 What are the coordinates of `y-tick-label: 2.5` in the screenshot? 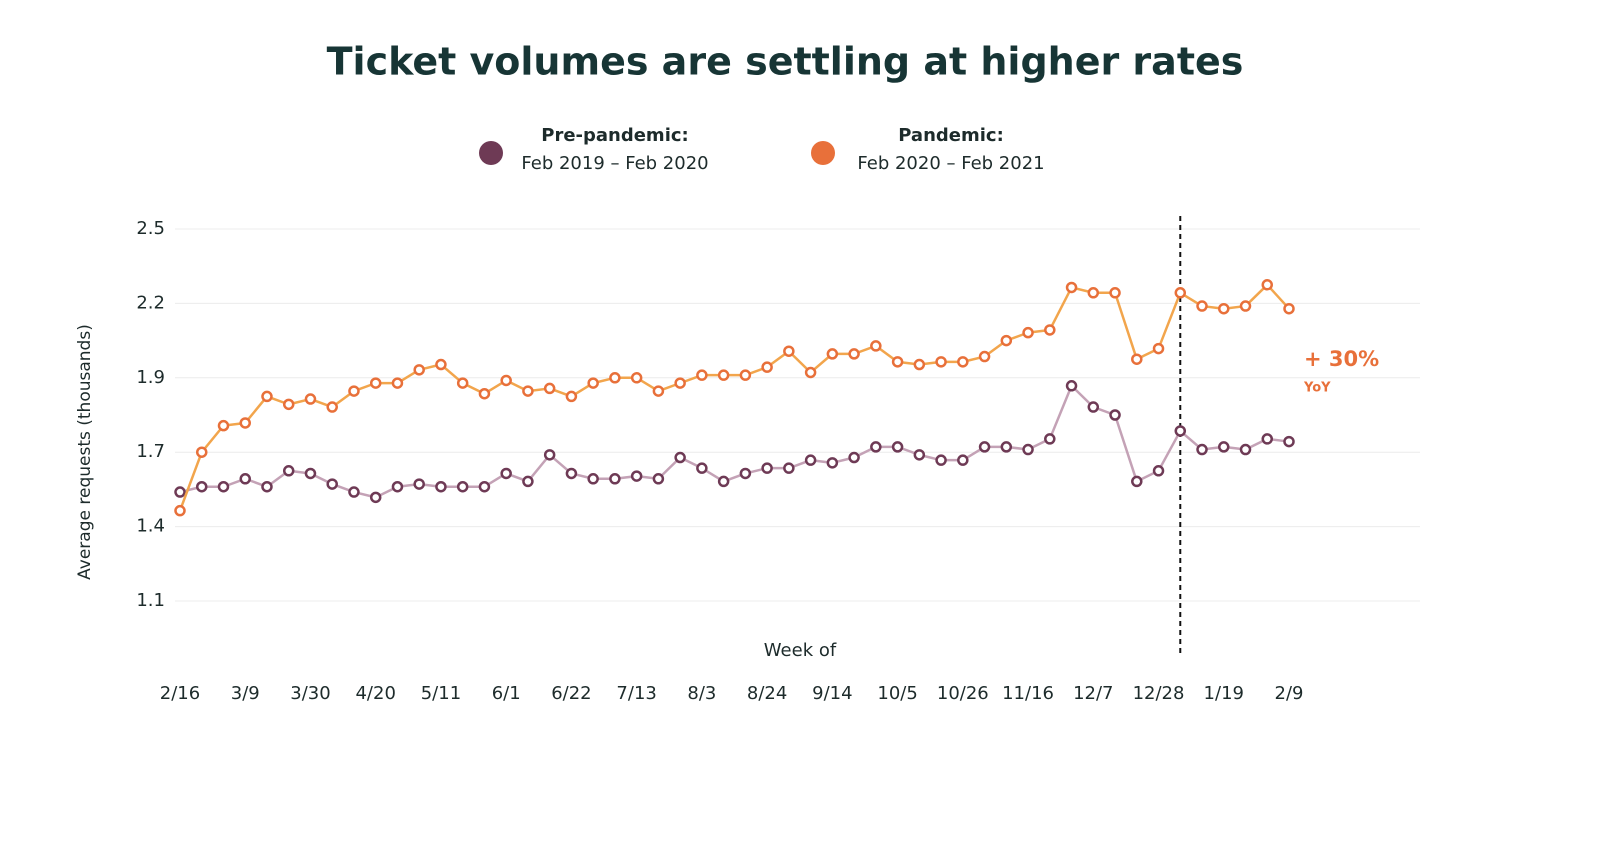 It's located at (150, 228).